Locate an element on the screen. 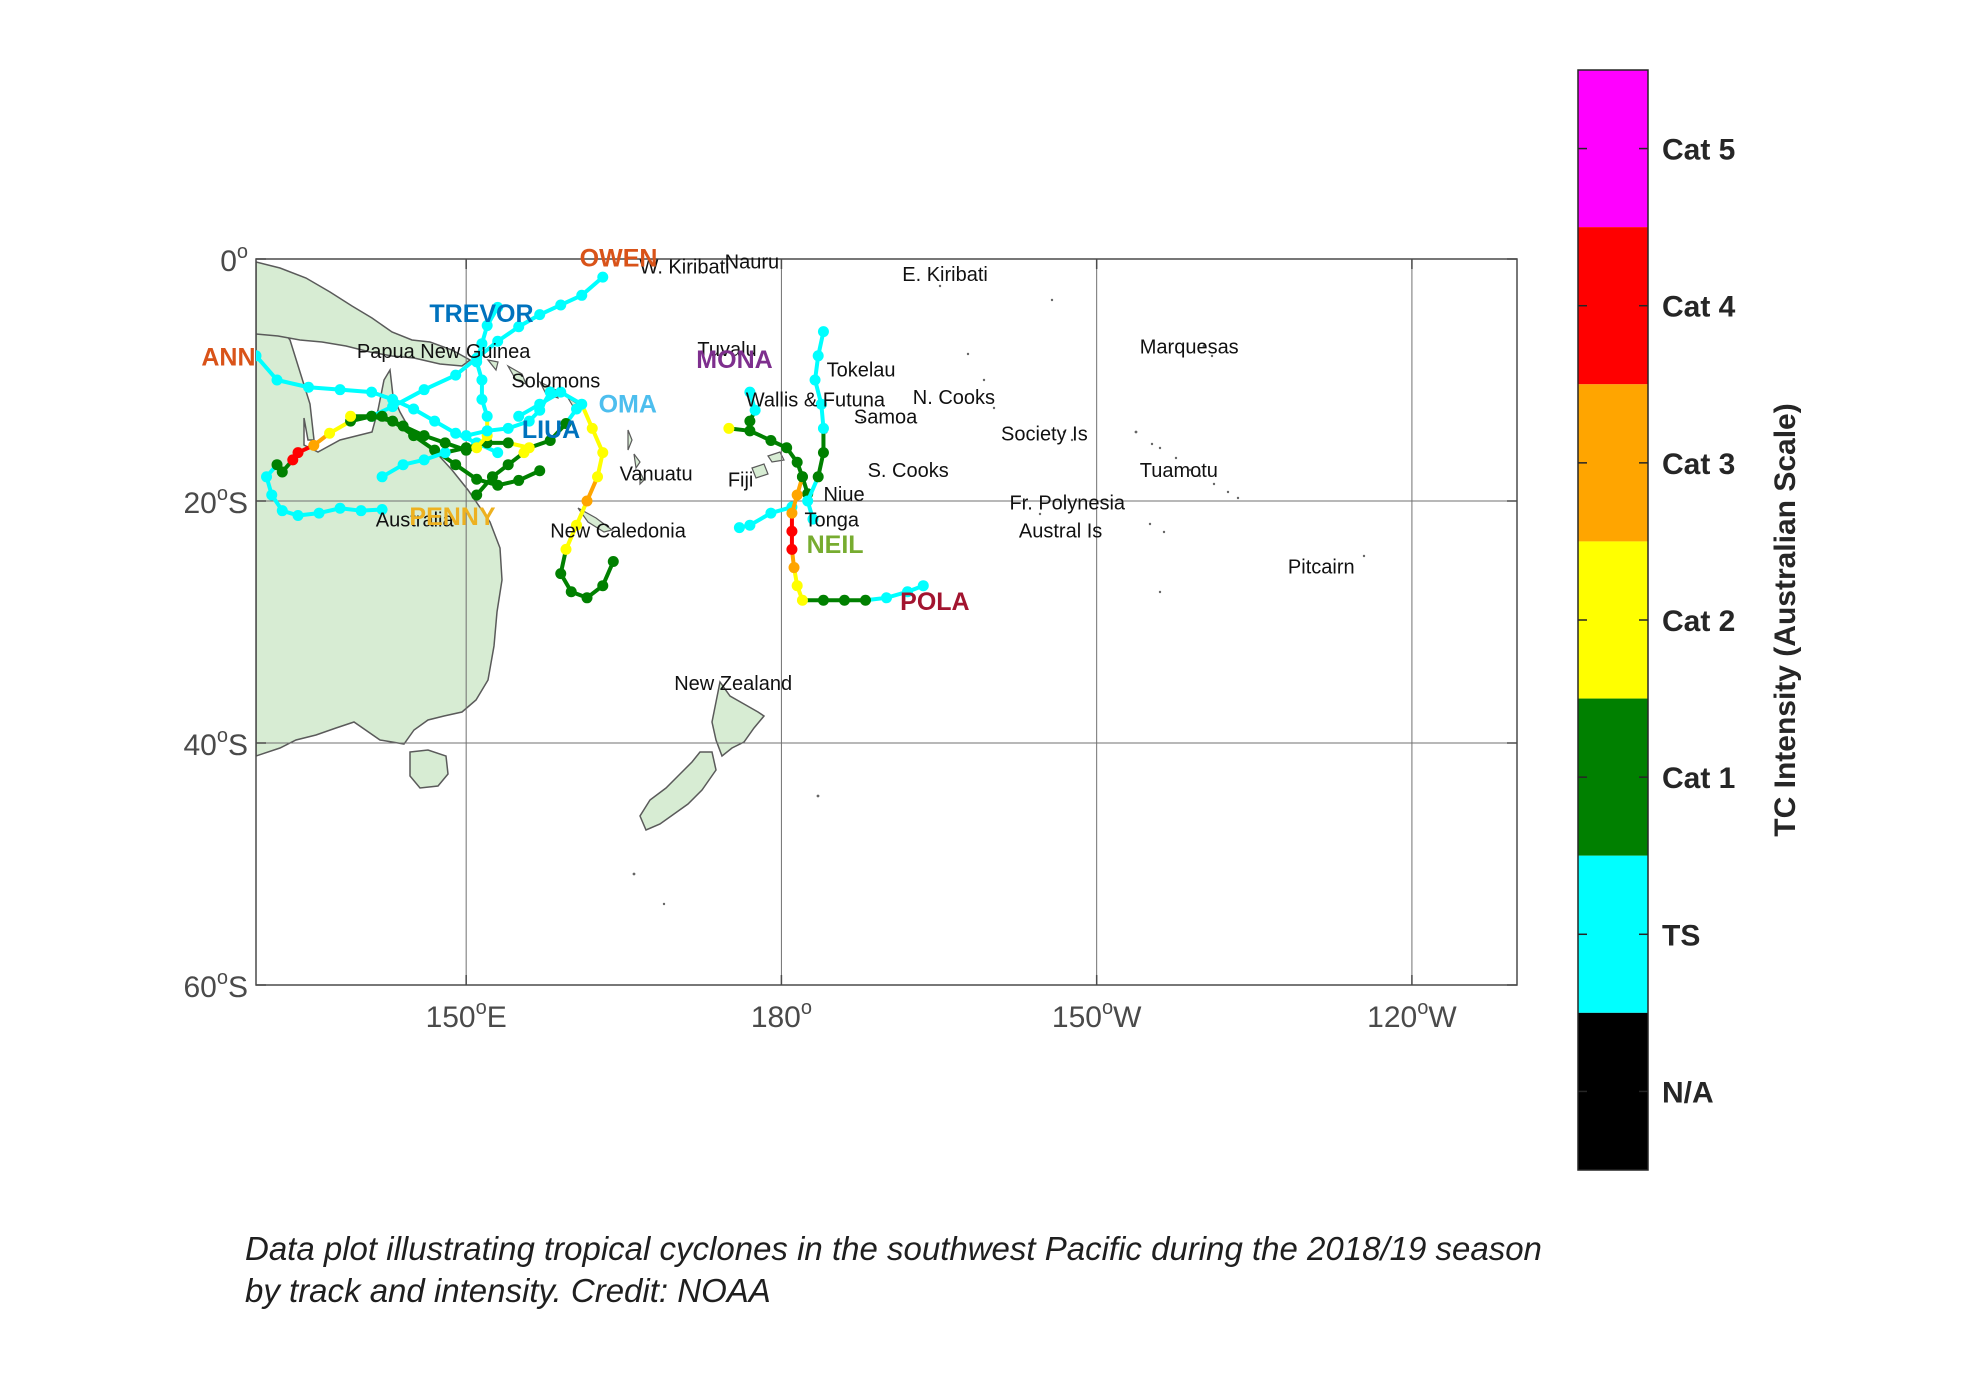 The image size is (1969, 1389). colorbar-label: TS is located at coordinates (1681, 935).